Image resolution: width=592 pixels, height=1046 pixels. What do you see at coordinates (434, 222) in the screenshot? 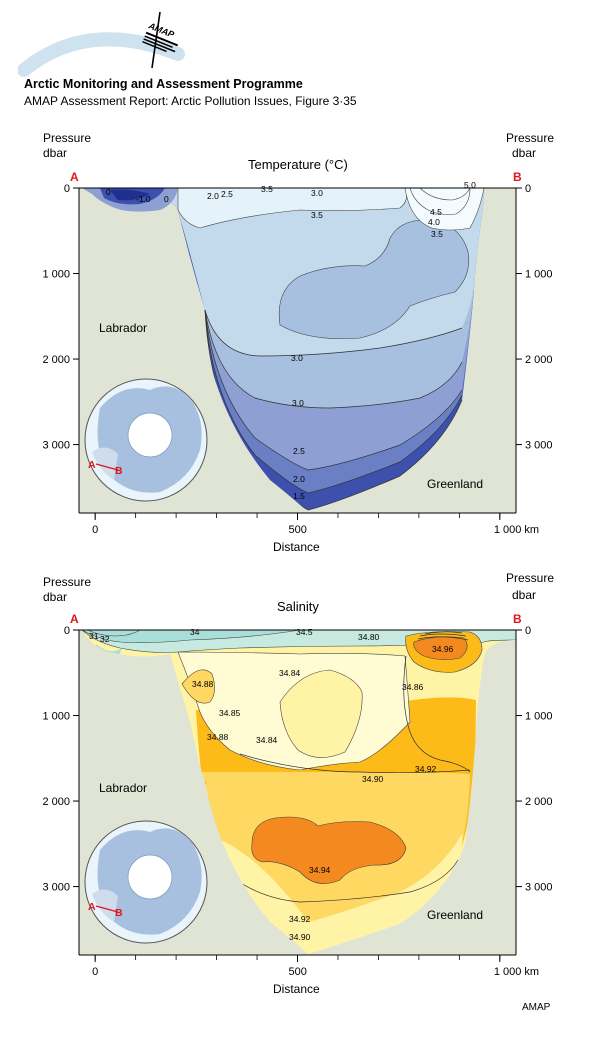
I see `temp-contour-label: 4.0` at bounding box center [434, 222].